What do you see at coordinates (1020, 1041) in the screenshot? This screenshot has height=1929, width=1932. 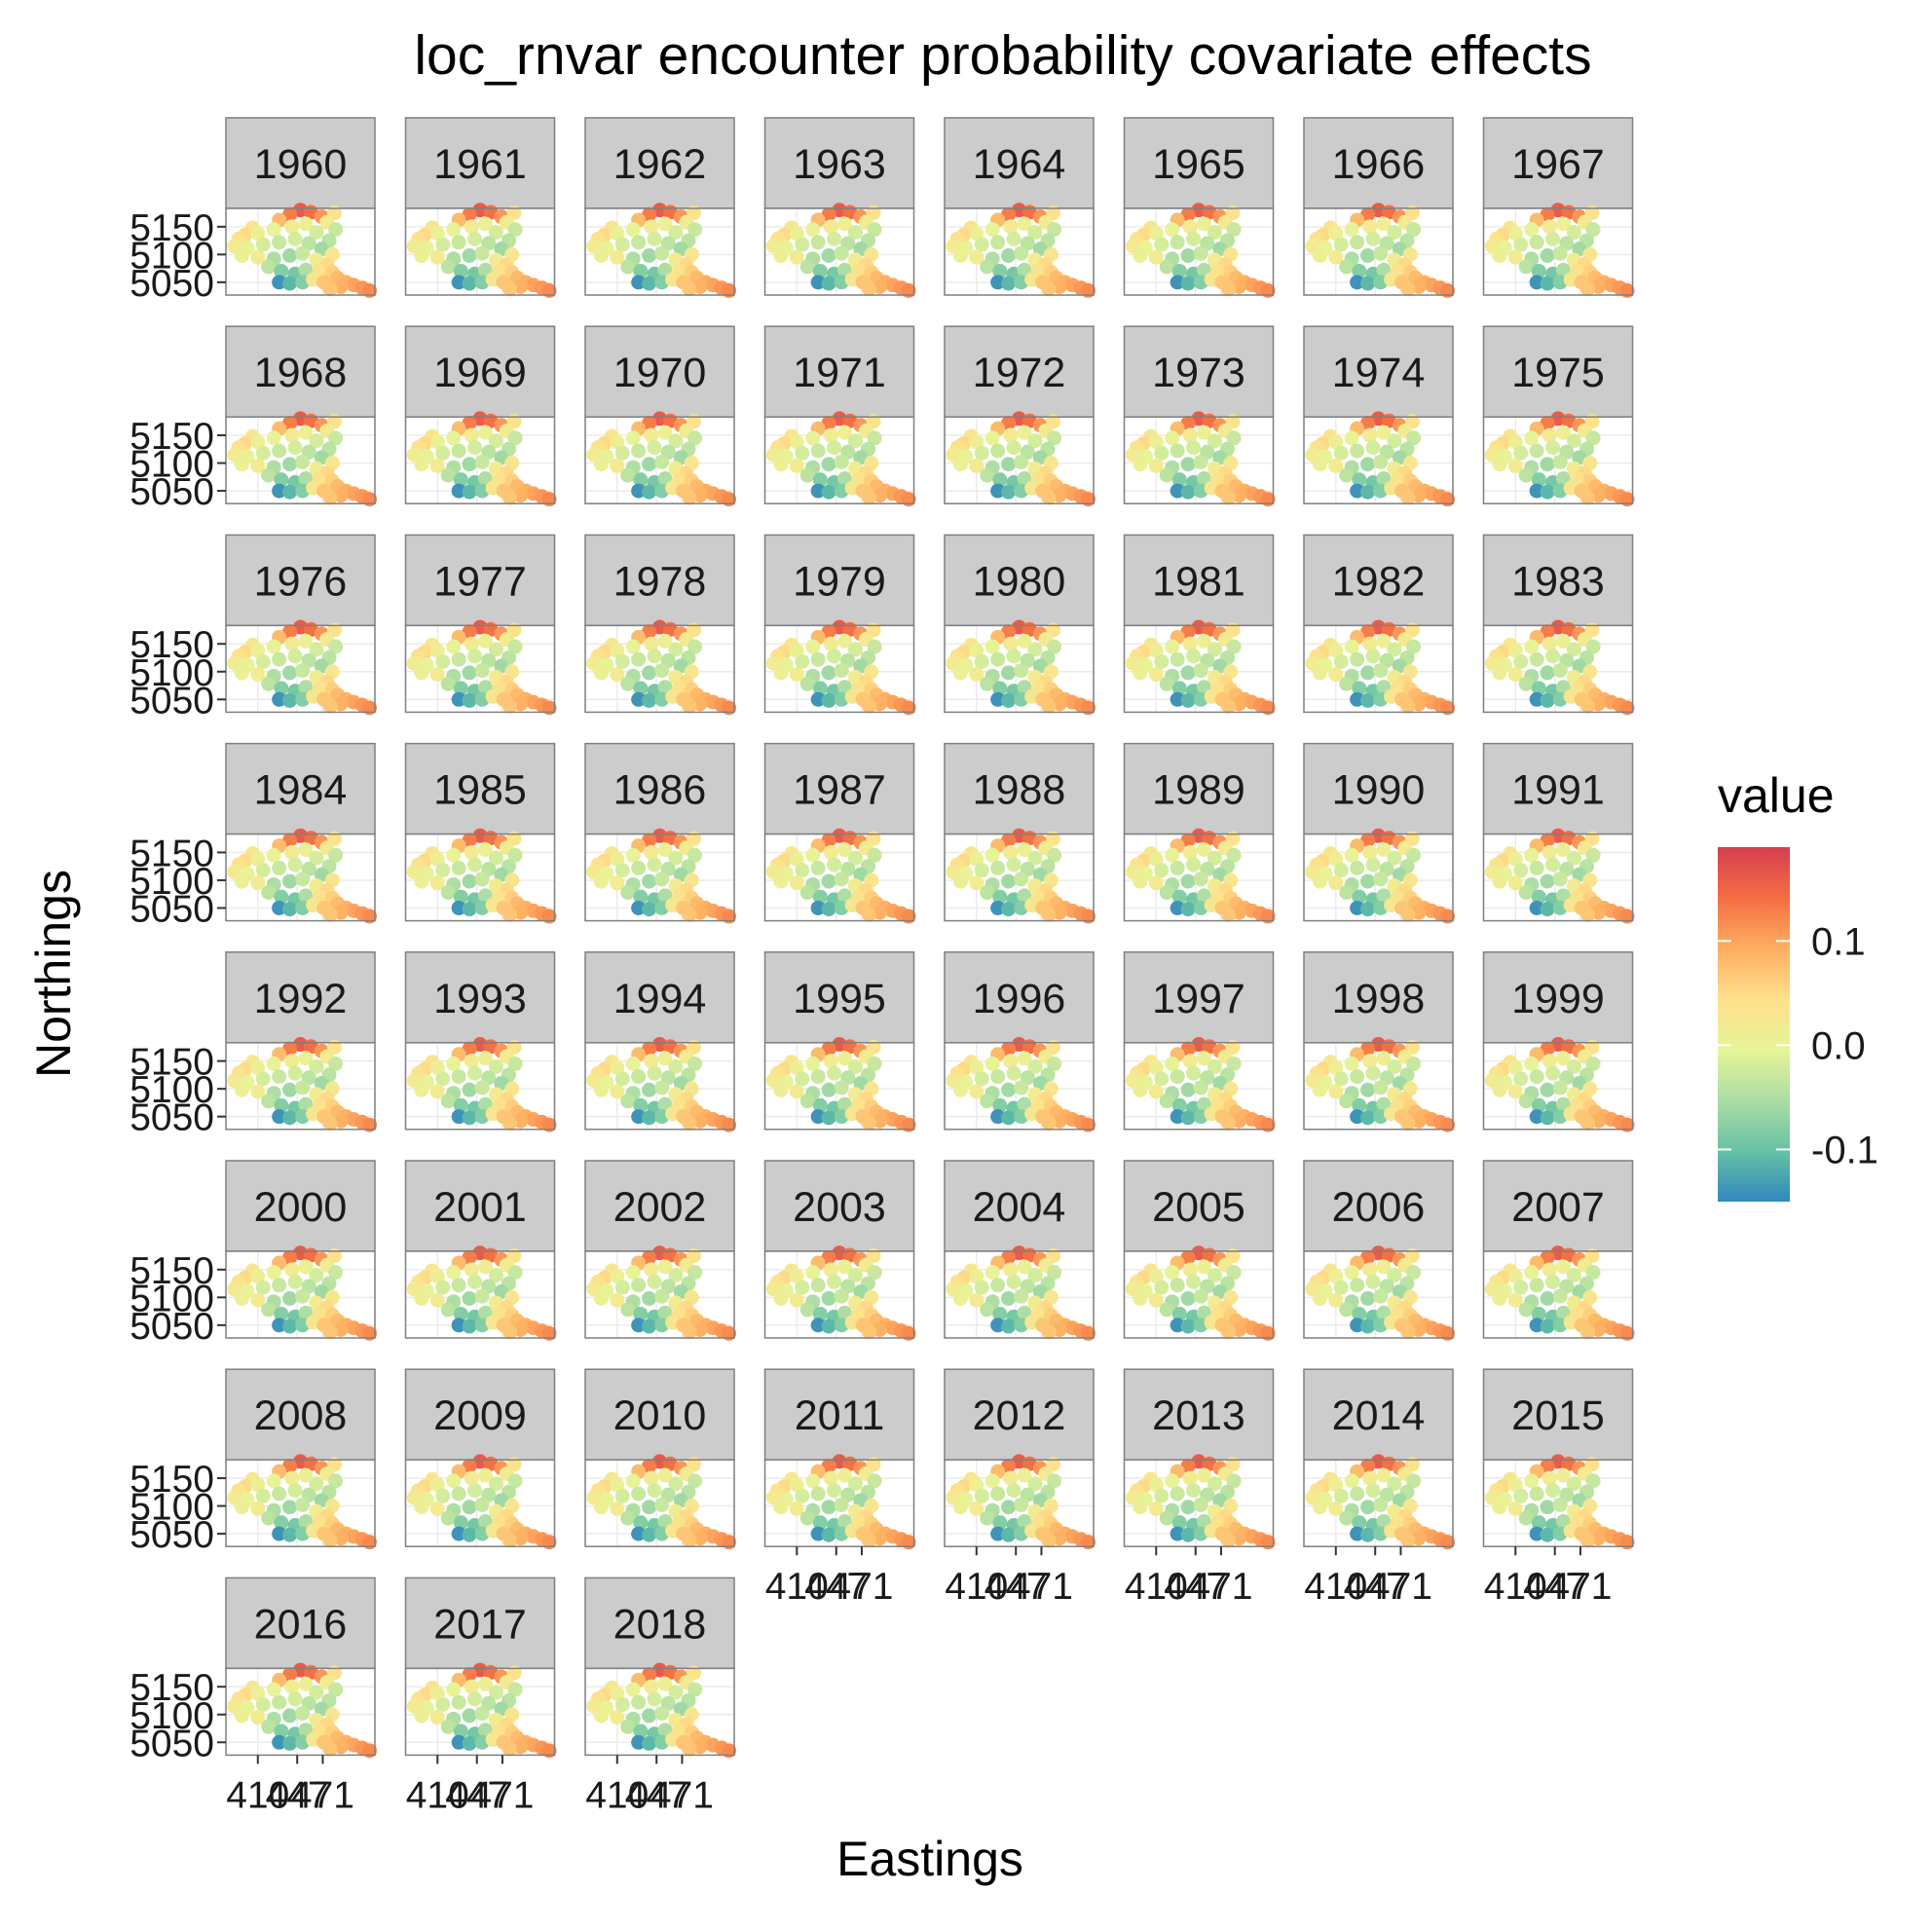 I see `facet-1996: 1996` at bounding box center [1020, 1041].